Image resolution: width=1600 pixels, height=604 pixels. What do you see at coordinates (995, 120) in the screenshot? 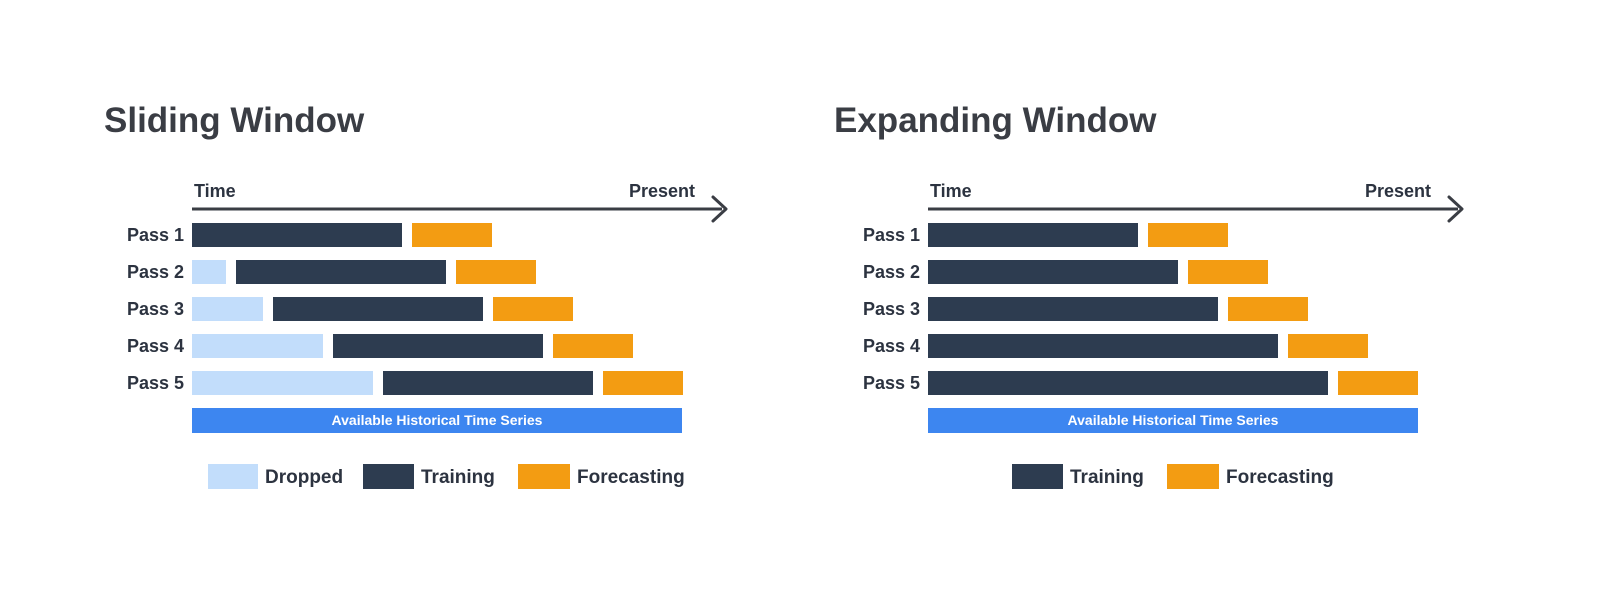
I see `panel-title: Expanding Window` at bounding box center [995, 120].